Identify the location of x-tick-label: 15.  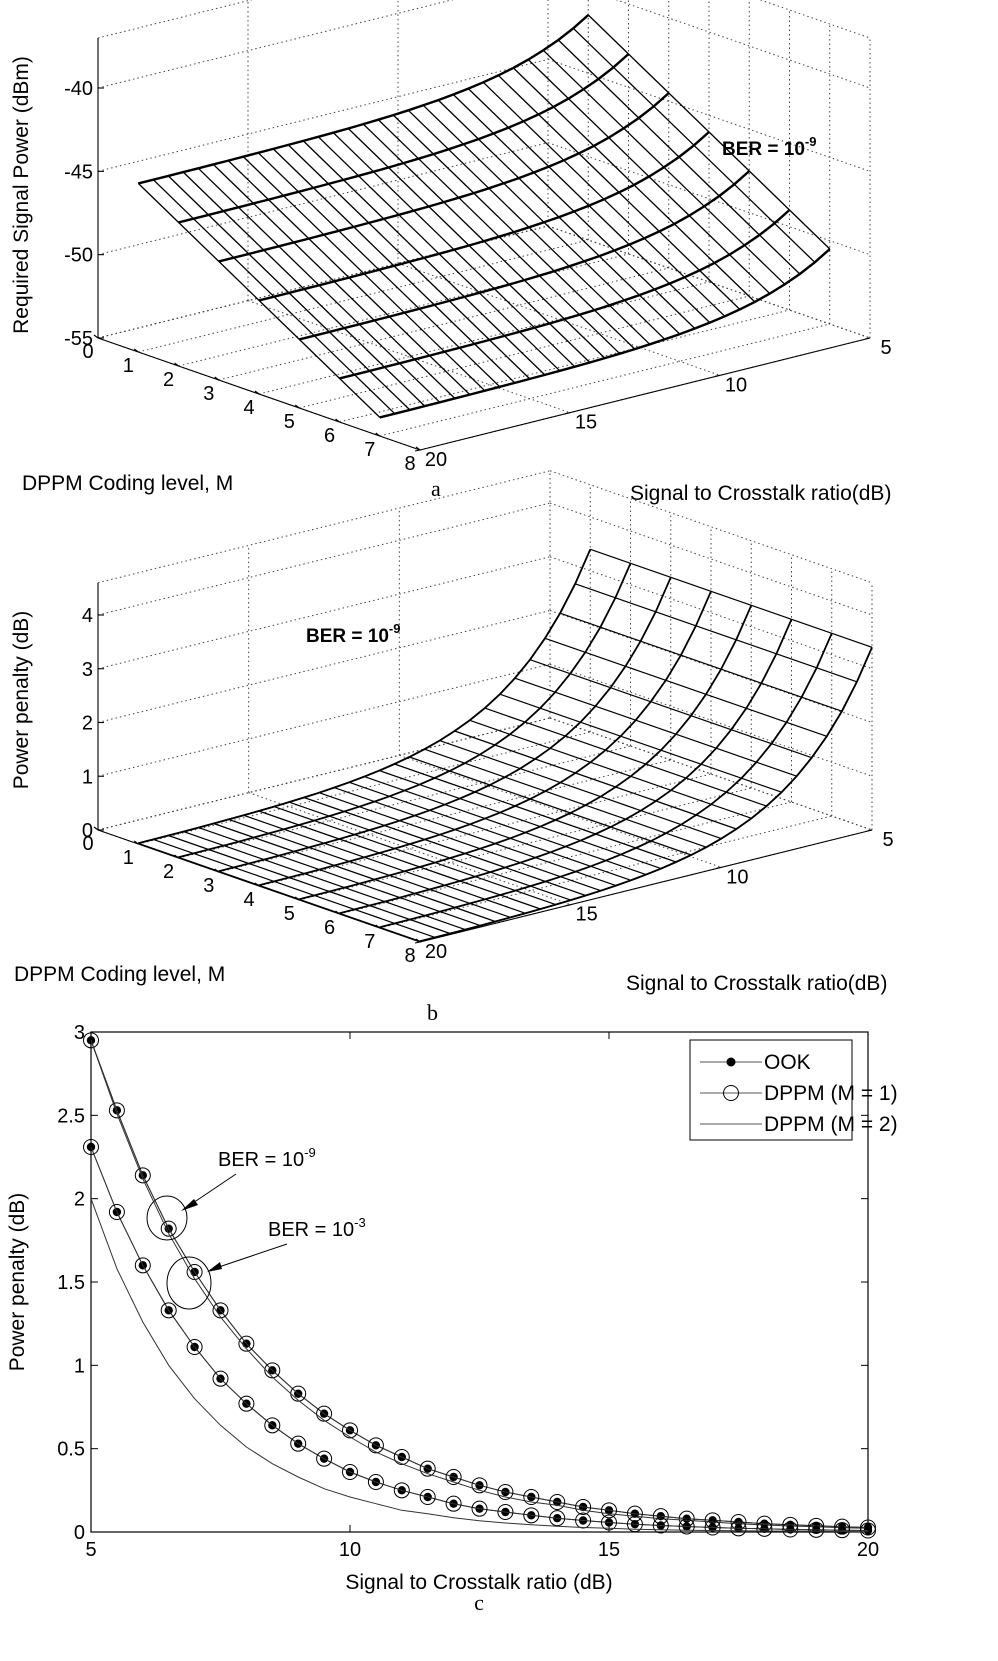
(609, 1550).